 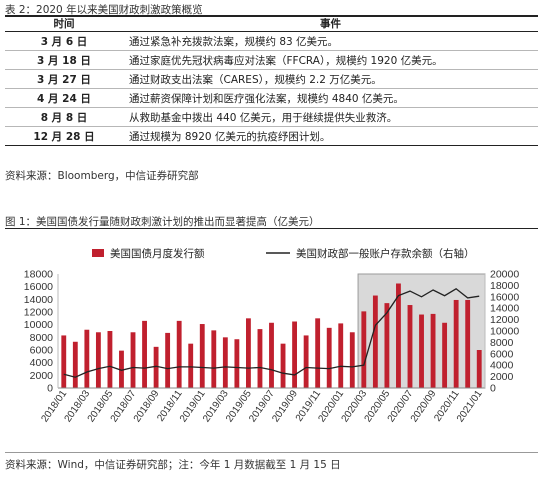 What do you see at coordinates (330, 117) in the screenshot?
I see `row-event: 从救助基金中拨出 440 亿美元，用于继续提供失业救济。` at bounding box center [330, 117].